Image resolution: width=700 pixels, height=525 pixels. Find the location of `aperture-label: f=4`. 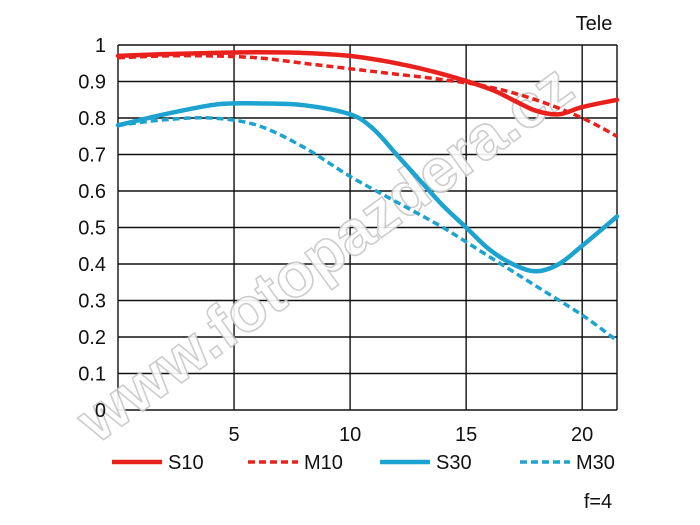

aperture-label: f=4 is located at coordinates (598, 502).